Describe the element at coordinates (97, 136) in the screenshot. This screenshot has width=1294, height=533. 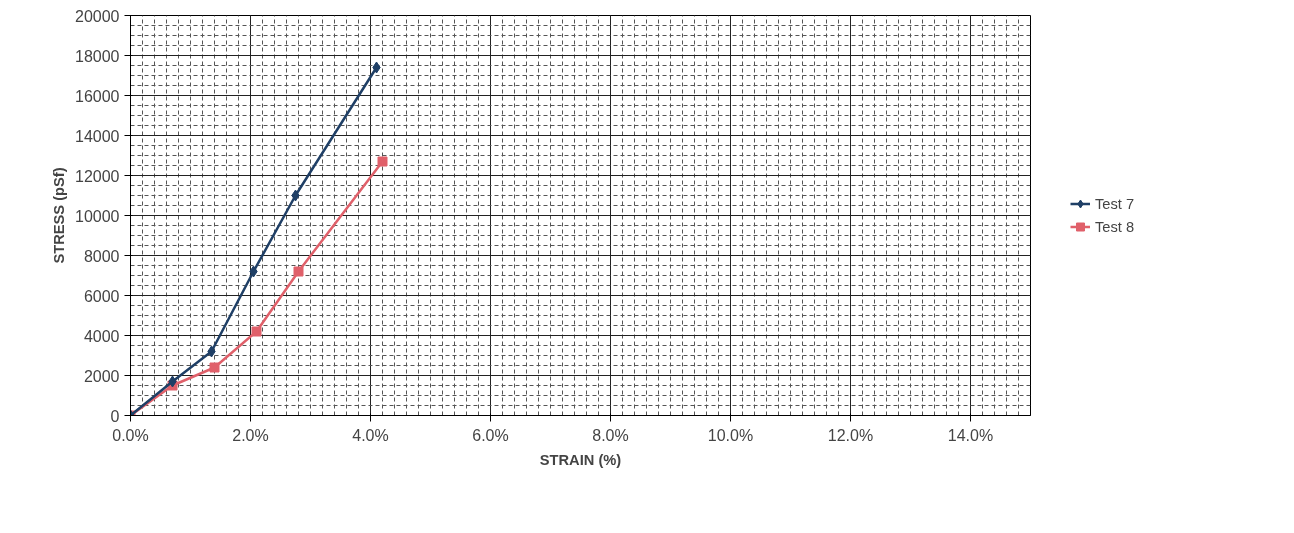
I see `y-tick-label: 14000` at that location.